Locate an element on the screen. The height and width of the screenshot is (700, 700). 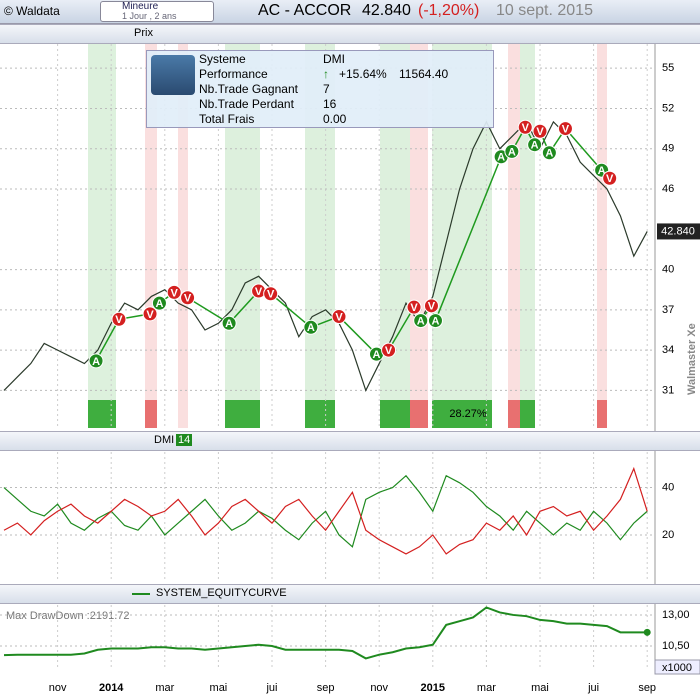
change: (-1,20%) is located at coordinates (449, 10).